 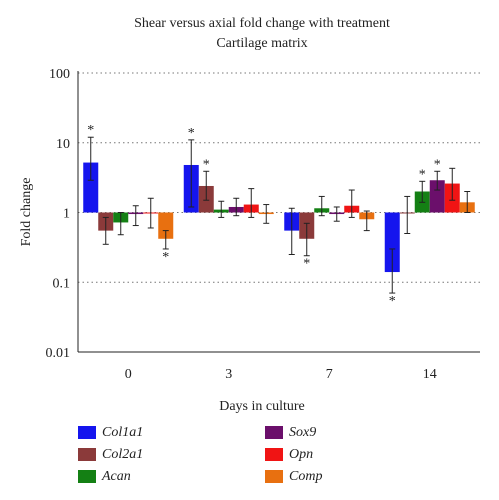 I want to click on legend-label: Comp, so click(x=306, y=476).